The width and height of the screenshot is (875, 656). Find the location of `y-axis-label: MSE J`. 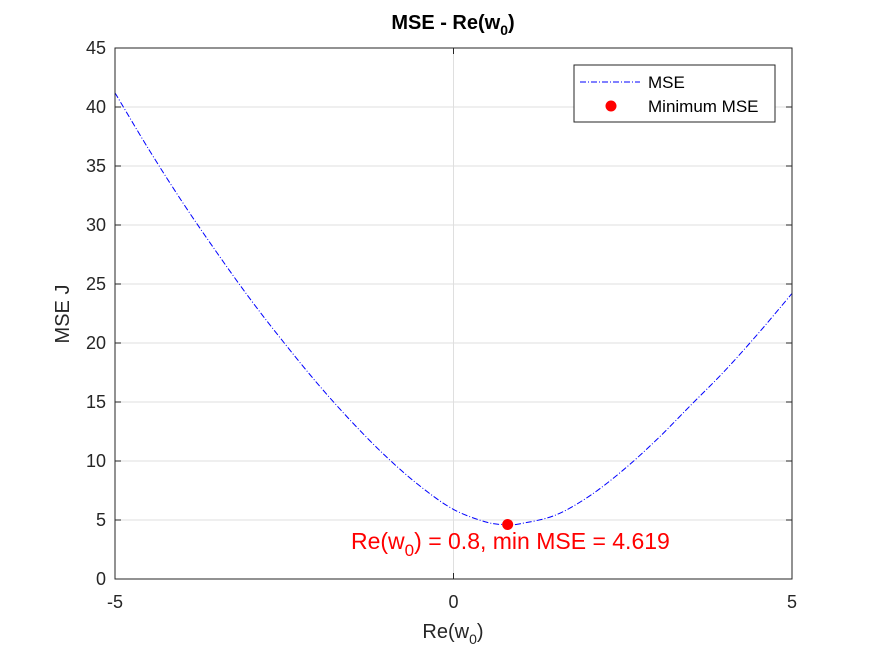

y-axis-label: MSE J is located at coordinates (63, 314).